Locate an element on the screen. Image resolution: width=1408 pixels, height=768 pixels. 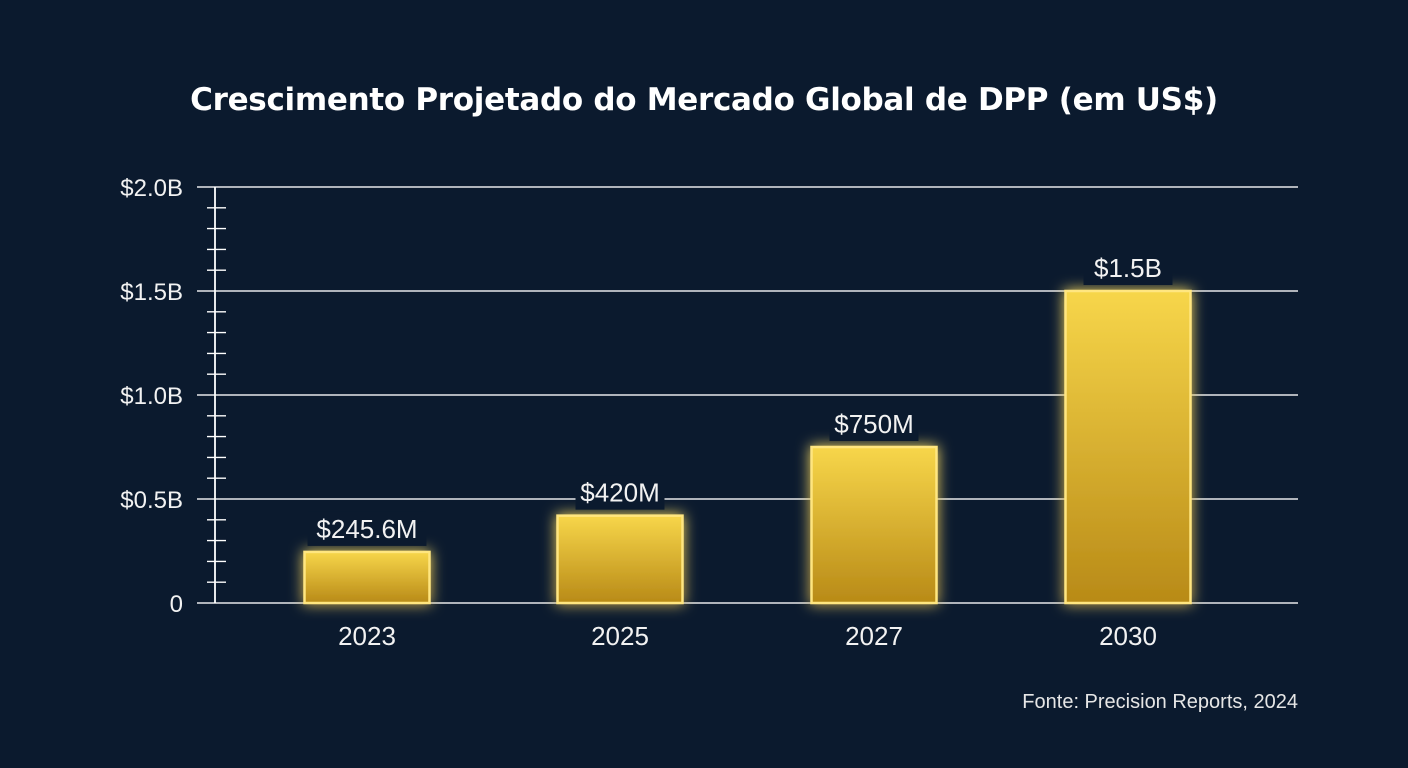
y-tick-label: $0.5B is located at coordinates (151, 500).